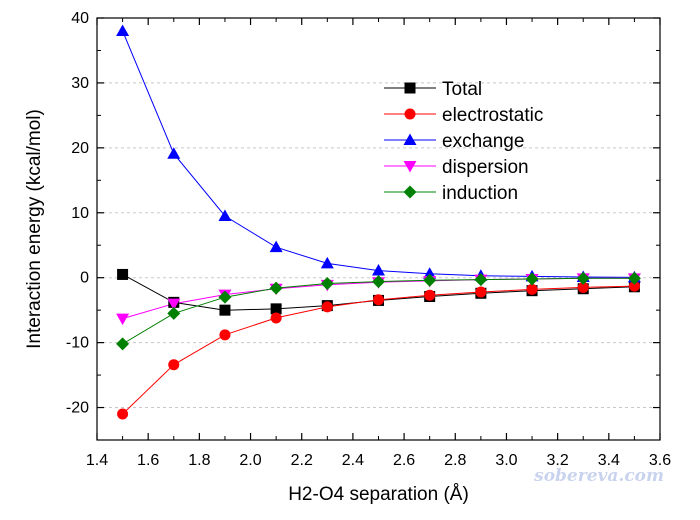 The width and height of the screenshot is (700, 520). What do you see at coordinates (598, 476) in the screenshot?
I see `watermark: sobereva.com` at bounding box center [598, 476].